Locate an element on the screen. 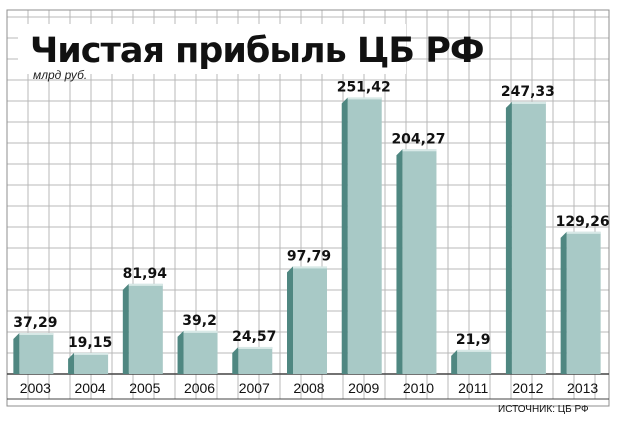 This screenshot has width=622, height=431. bar-2010 is located at coordinates (416, 261).